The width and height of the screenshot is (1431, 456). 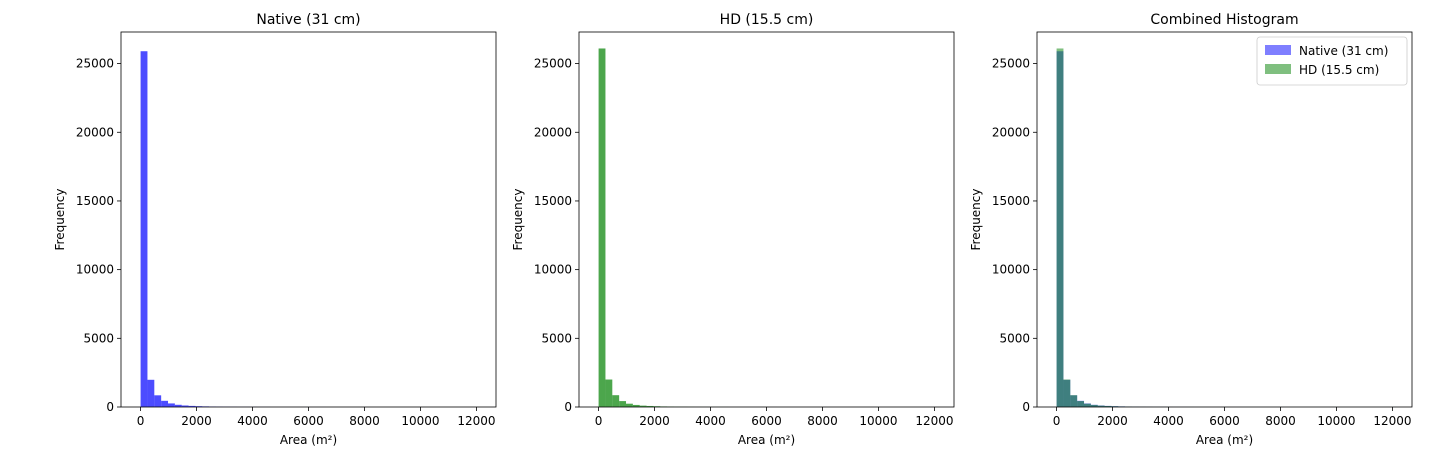 What do you see at coordinates (767, 20) in the screenshot?
I see `chart-title: HD (15.5 cm)` at bounding box center [767, 20].